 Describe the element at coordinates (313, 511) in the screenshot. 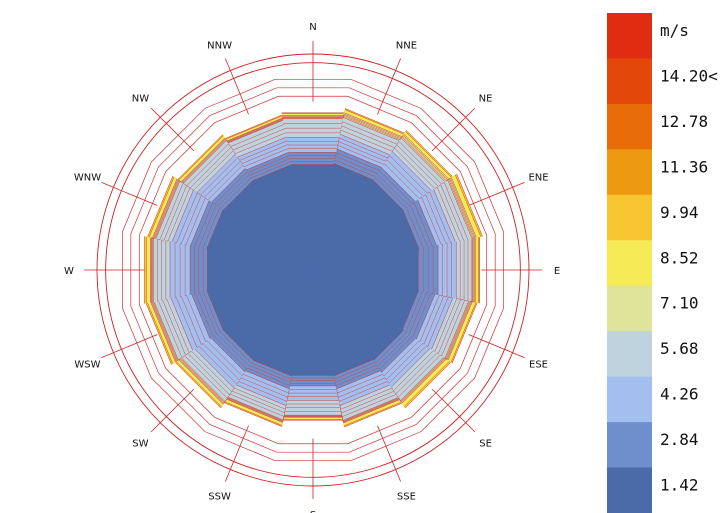

I see `direction-label-s: S` at that location.